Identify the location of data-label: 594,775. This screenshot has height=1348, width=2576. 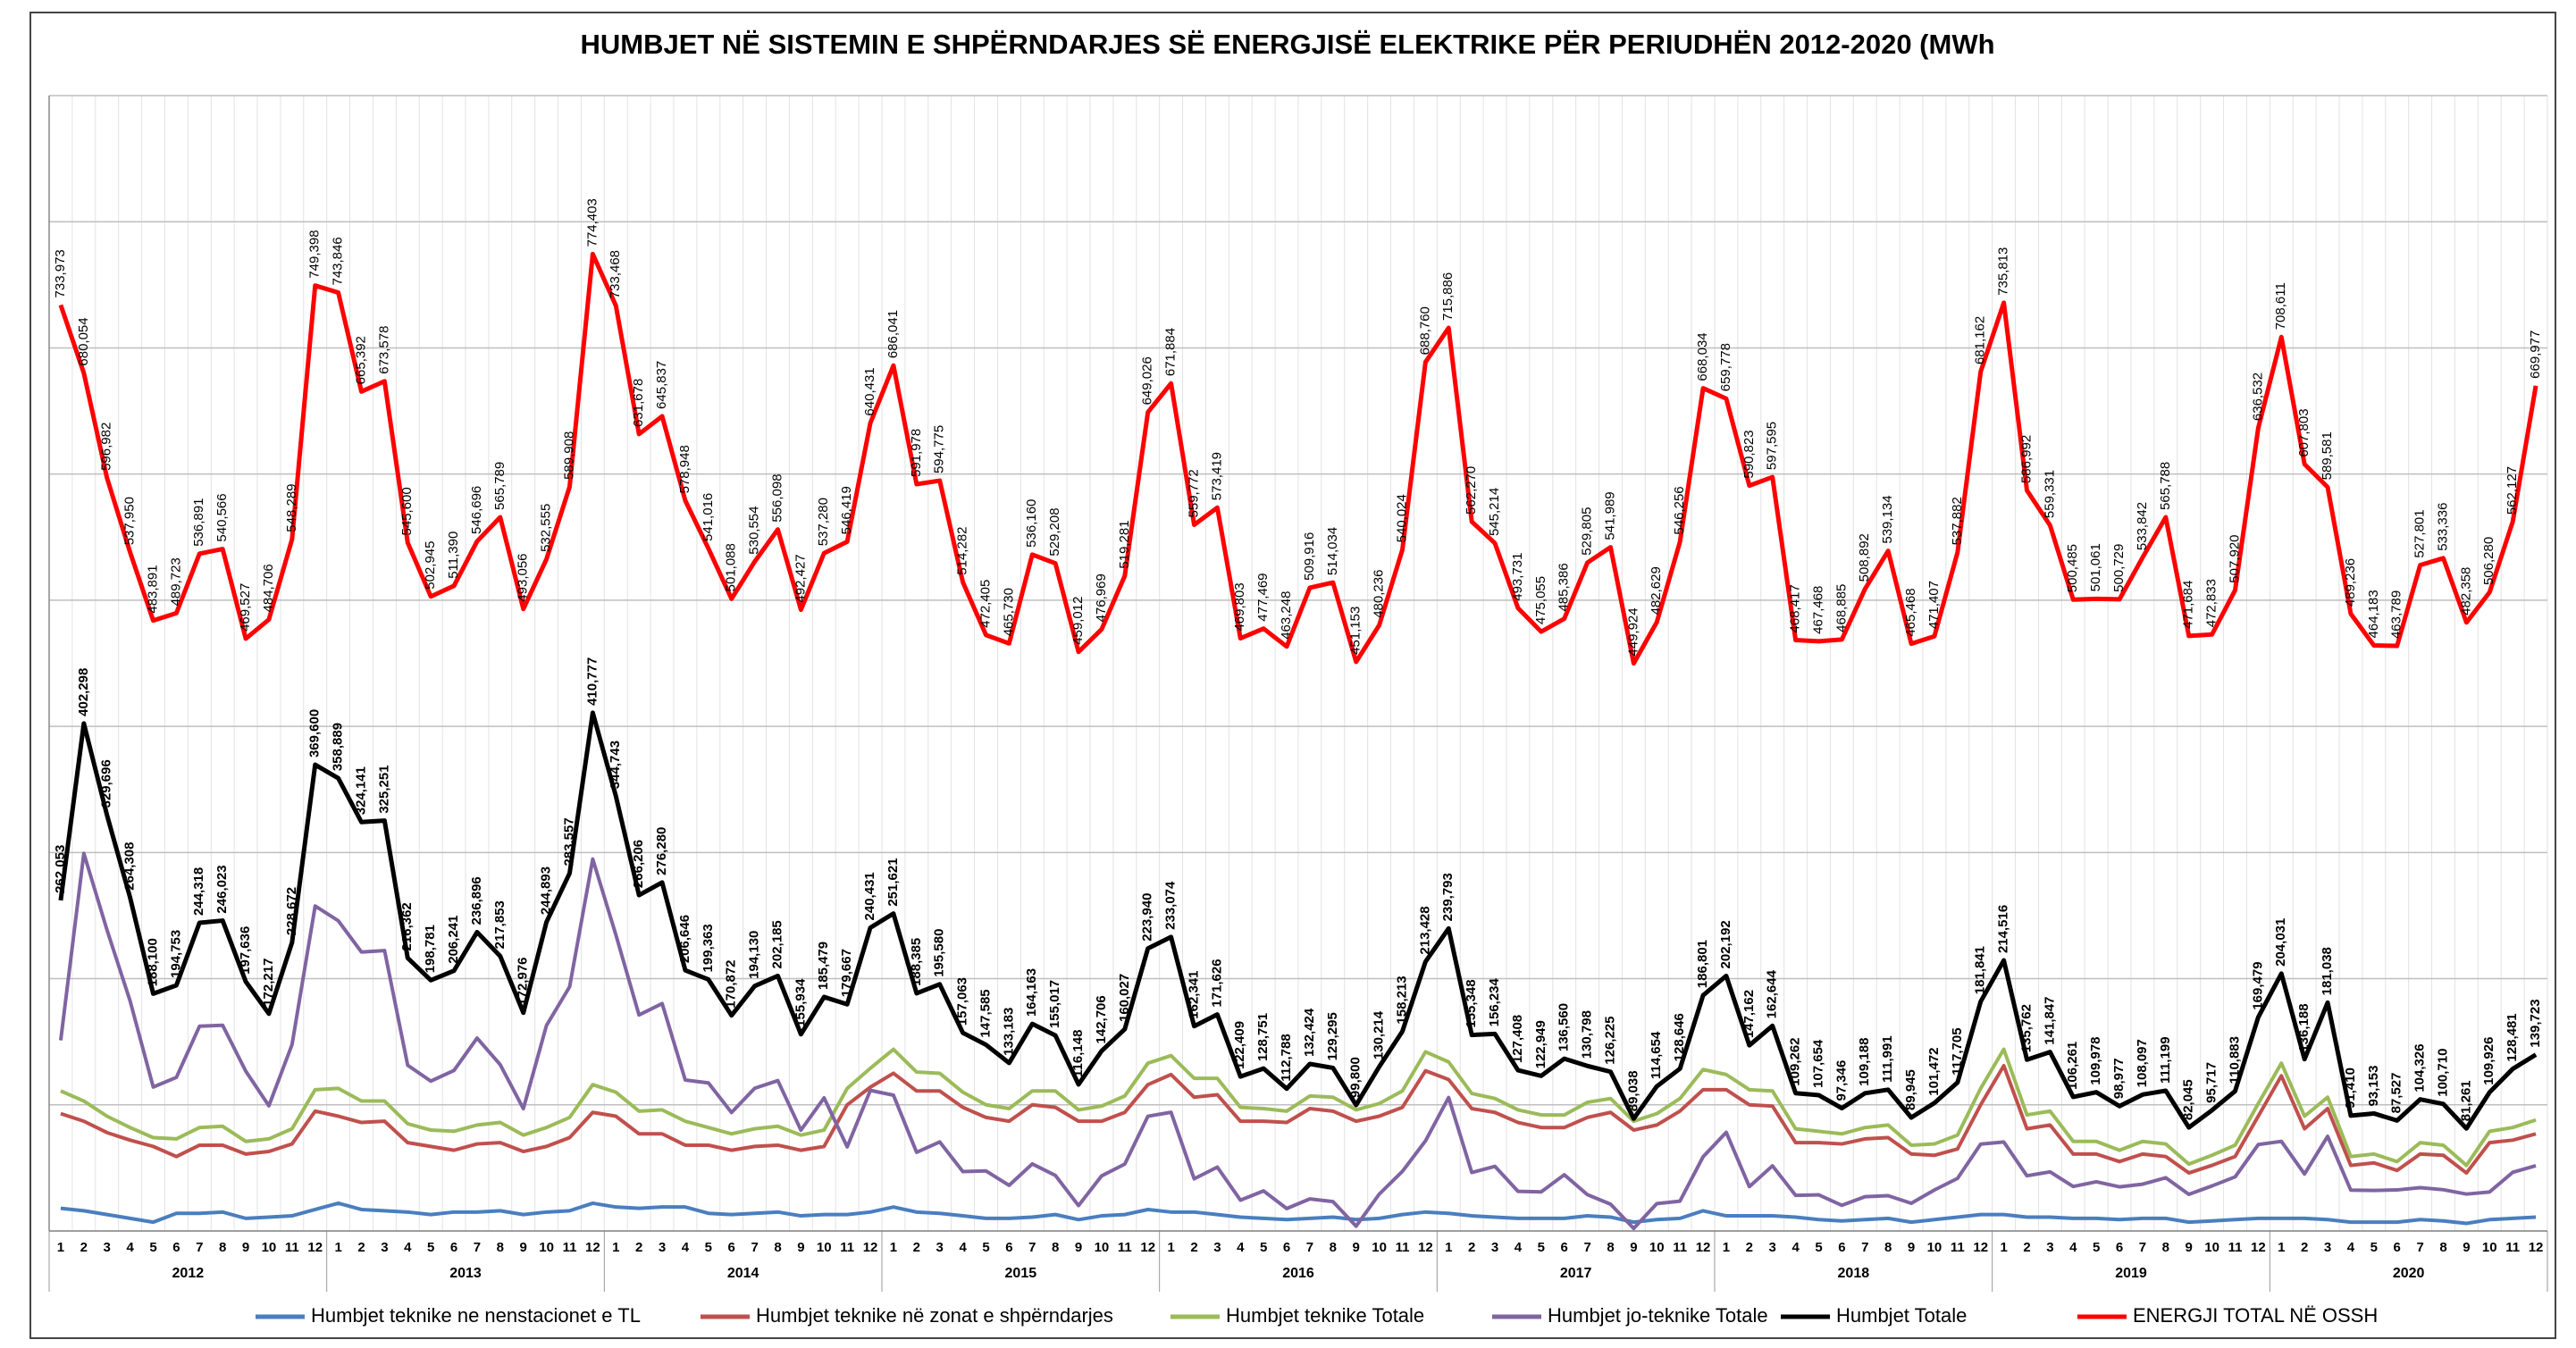
(939, 449).